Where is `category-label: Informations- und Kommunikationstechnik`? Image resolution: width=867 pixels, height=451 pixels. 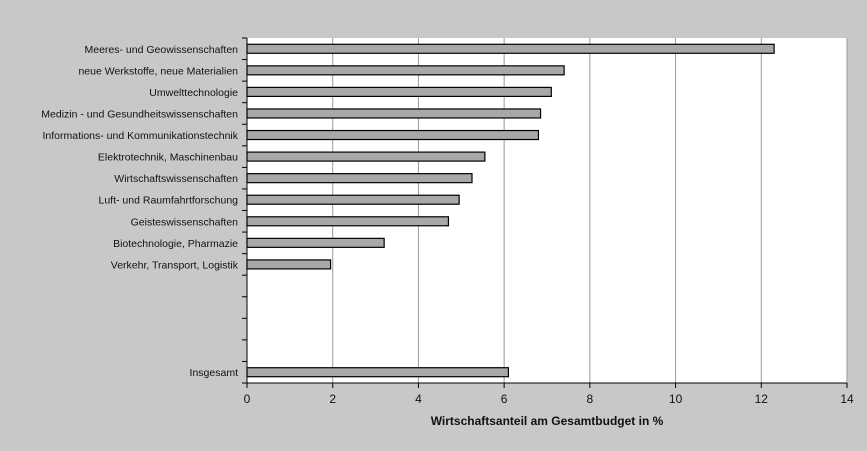 category-label: Informations- und Kommunikationstechnik is located at coordinates (140, 136).